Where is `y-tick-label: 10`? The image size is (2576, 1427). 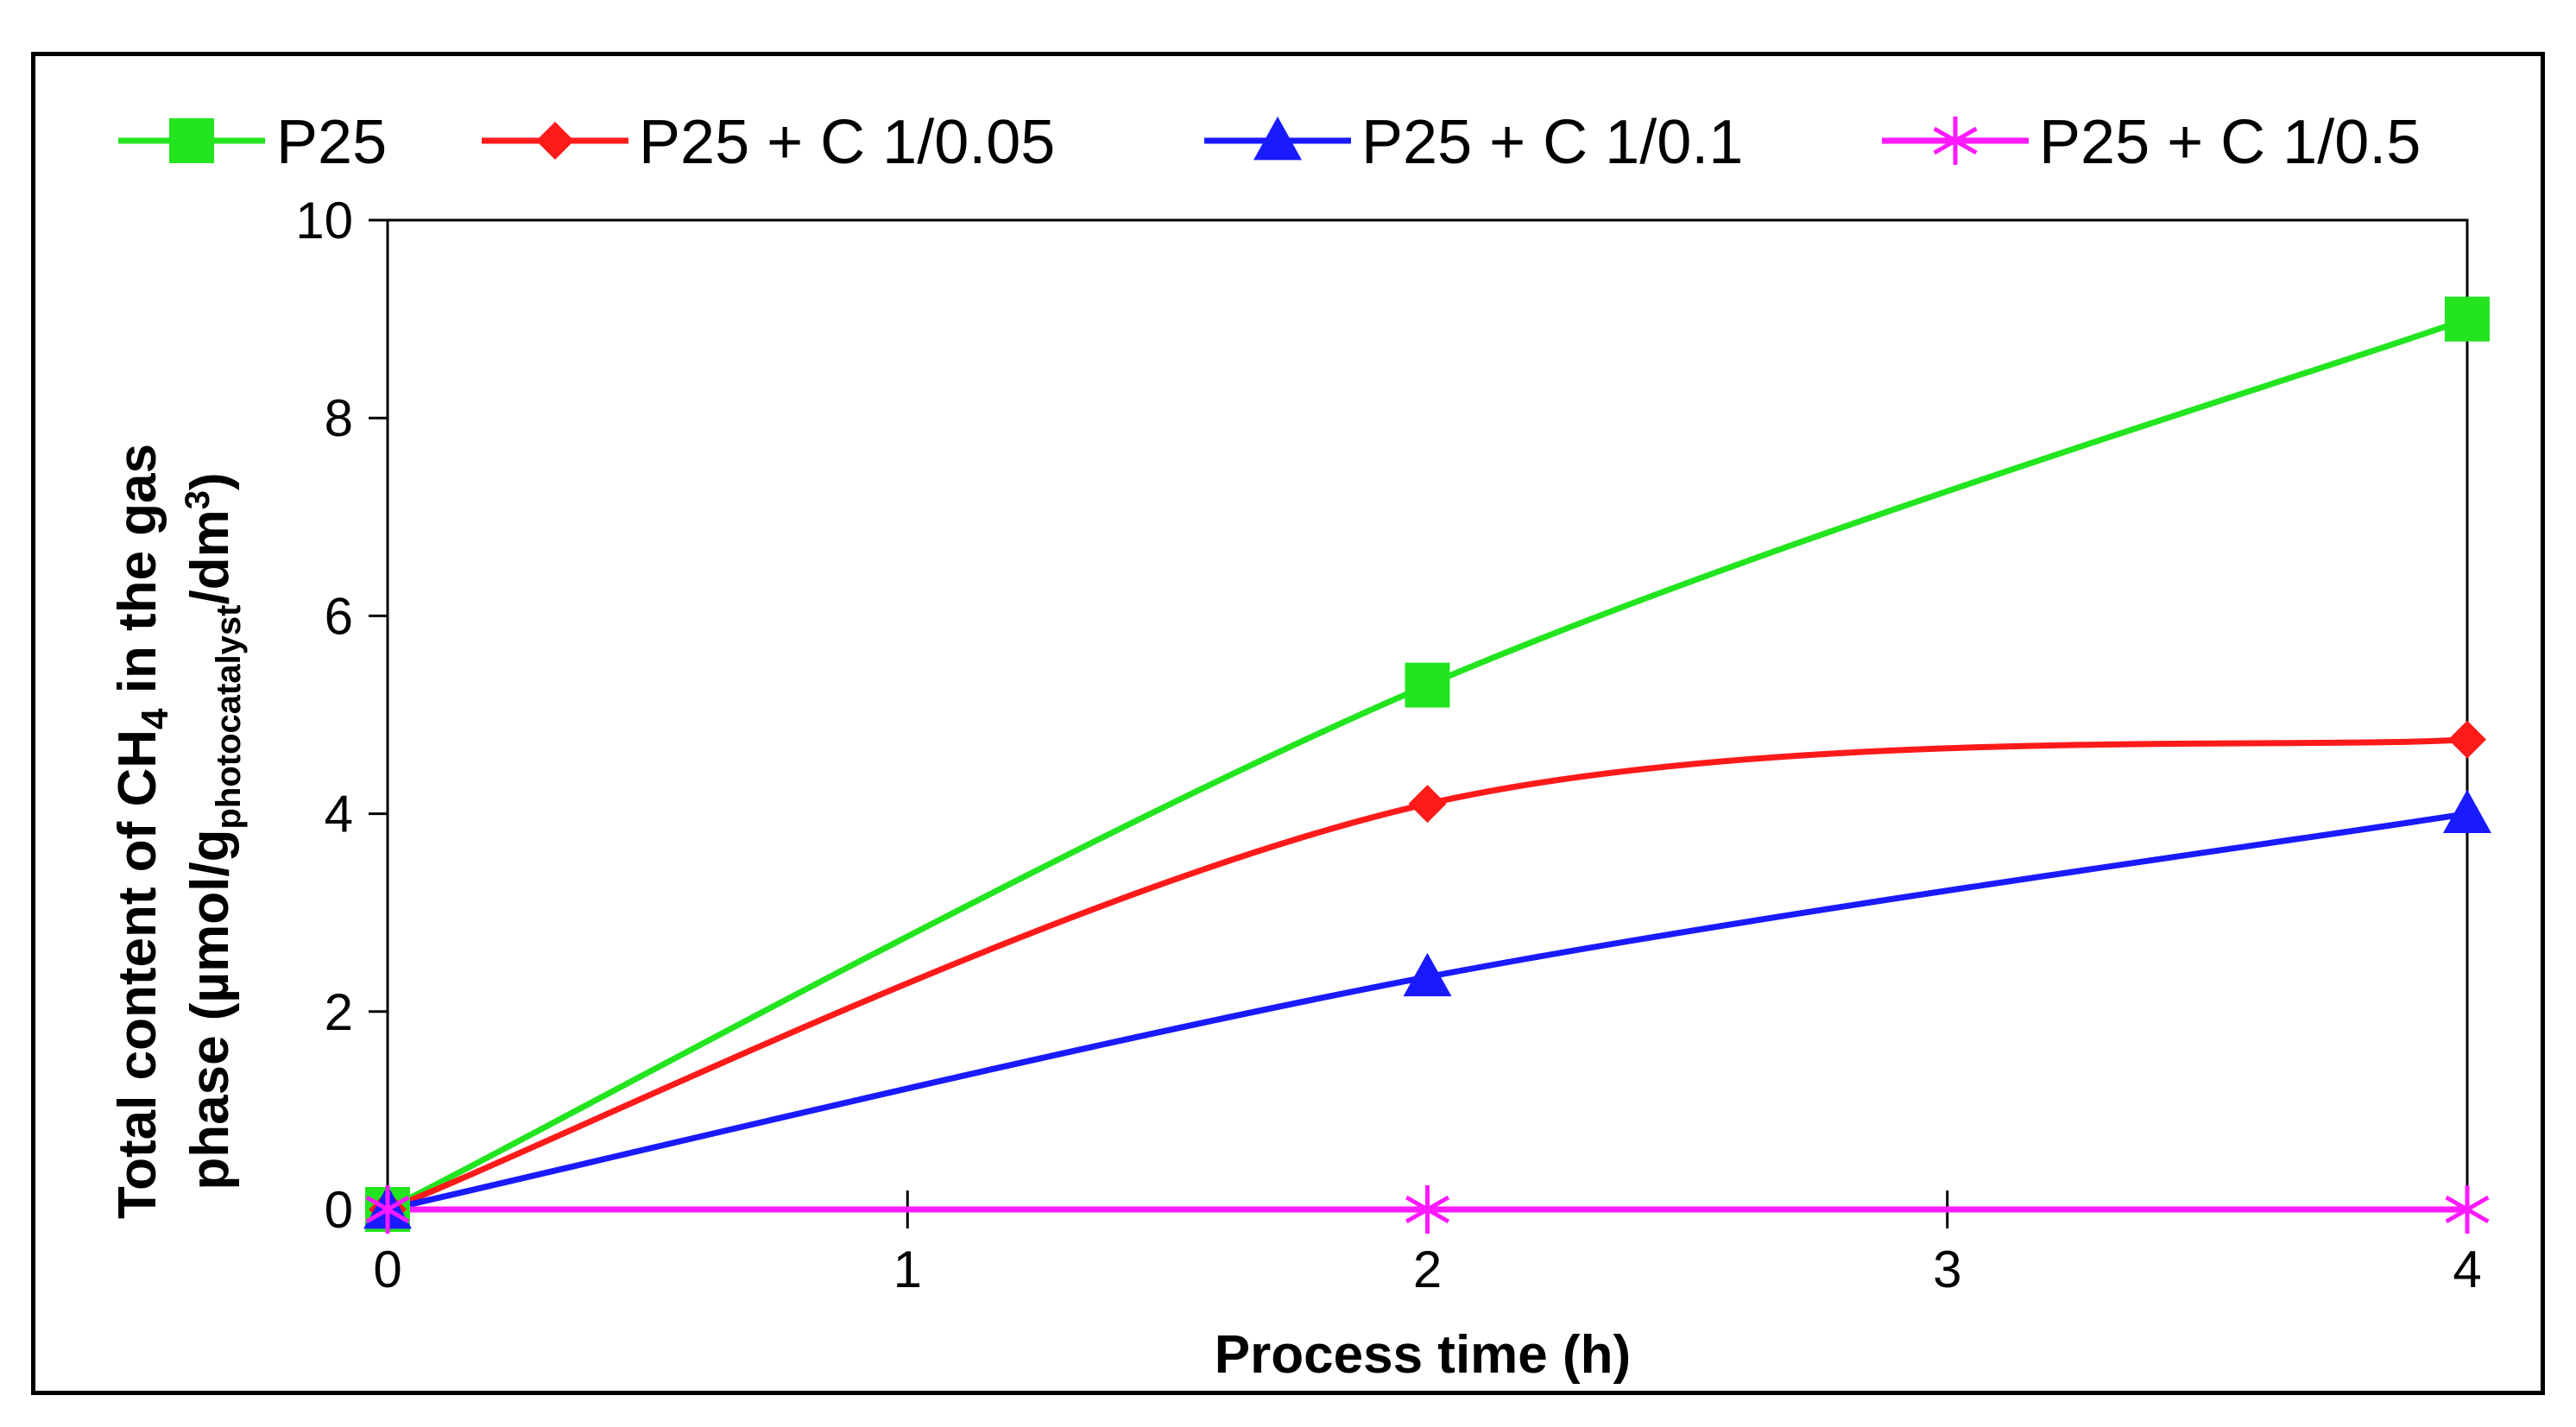 y-tick-label: 10 is located at coordinates (324, 220).